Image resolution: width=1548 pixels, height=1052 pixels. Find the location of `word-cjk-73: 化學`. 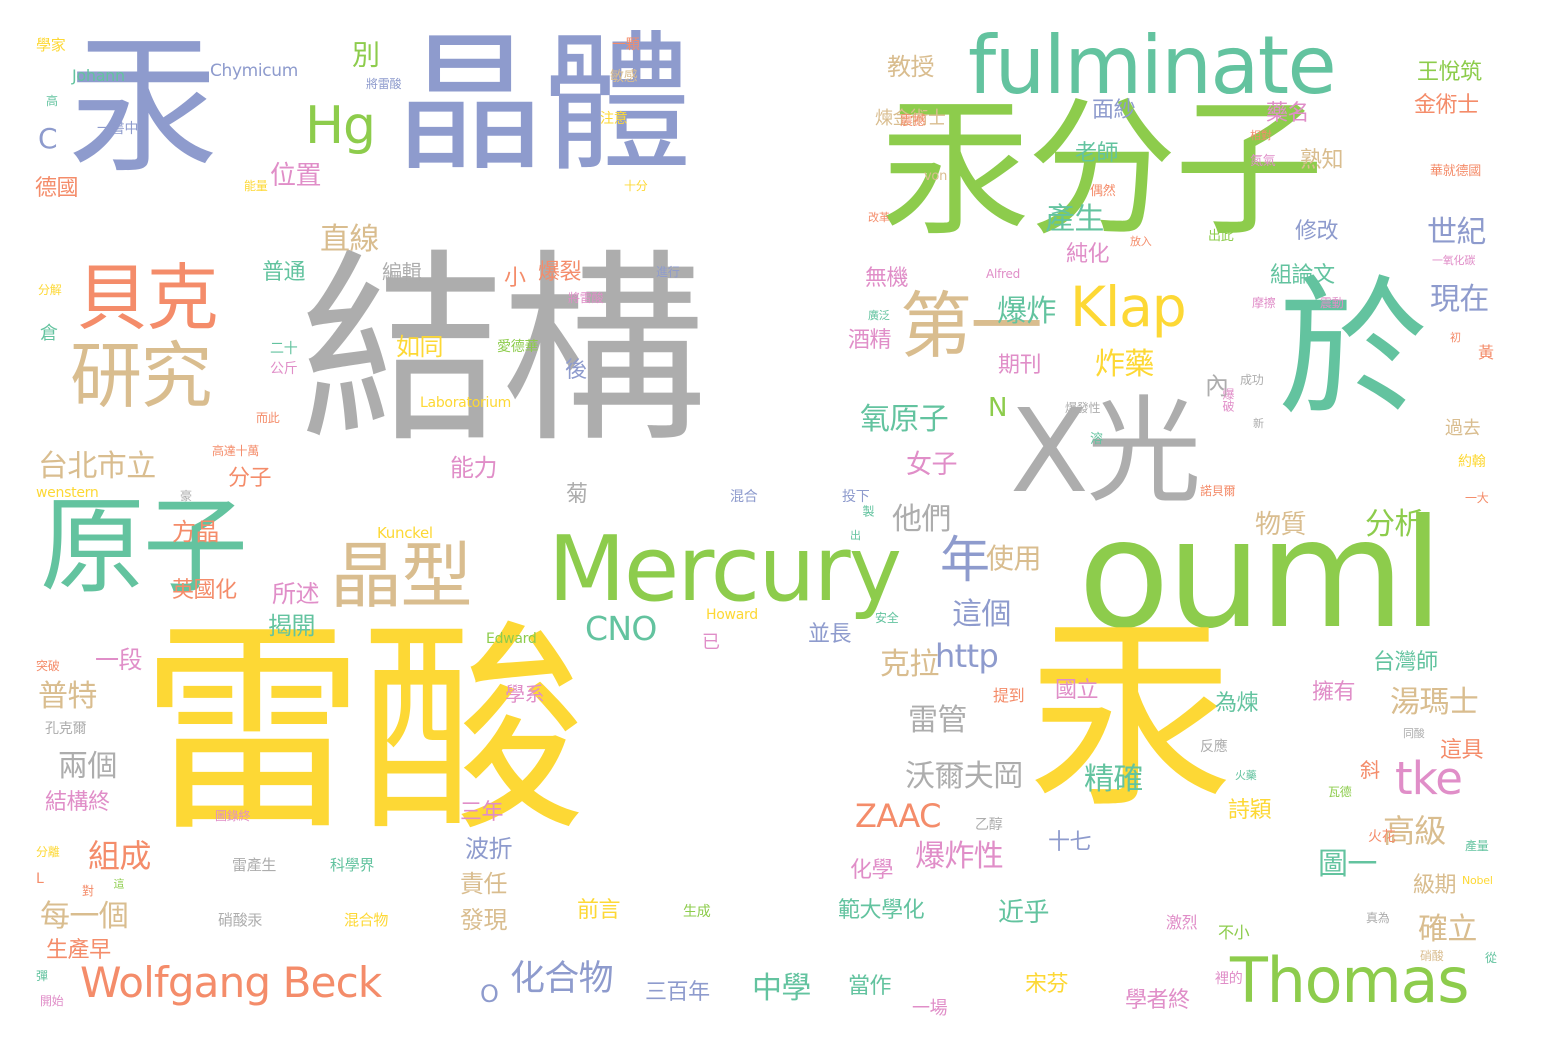

word-cjk-73: 化學 is located at coordinates (872, 870).